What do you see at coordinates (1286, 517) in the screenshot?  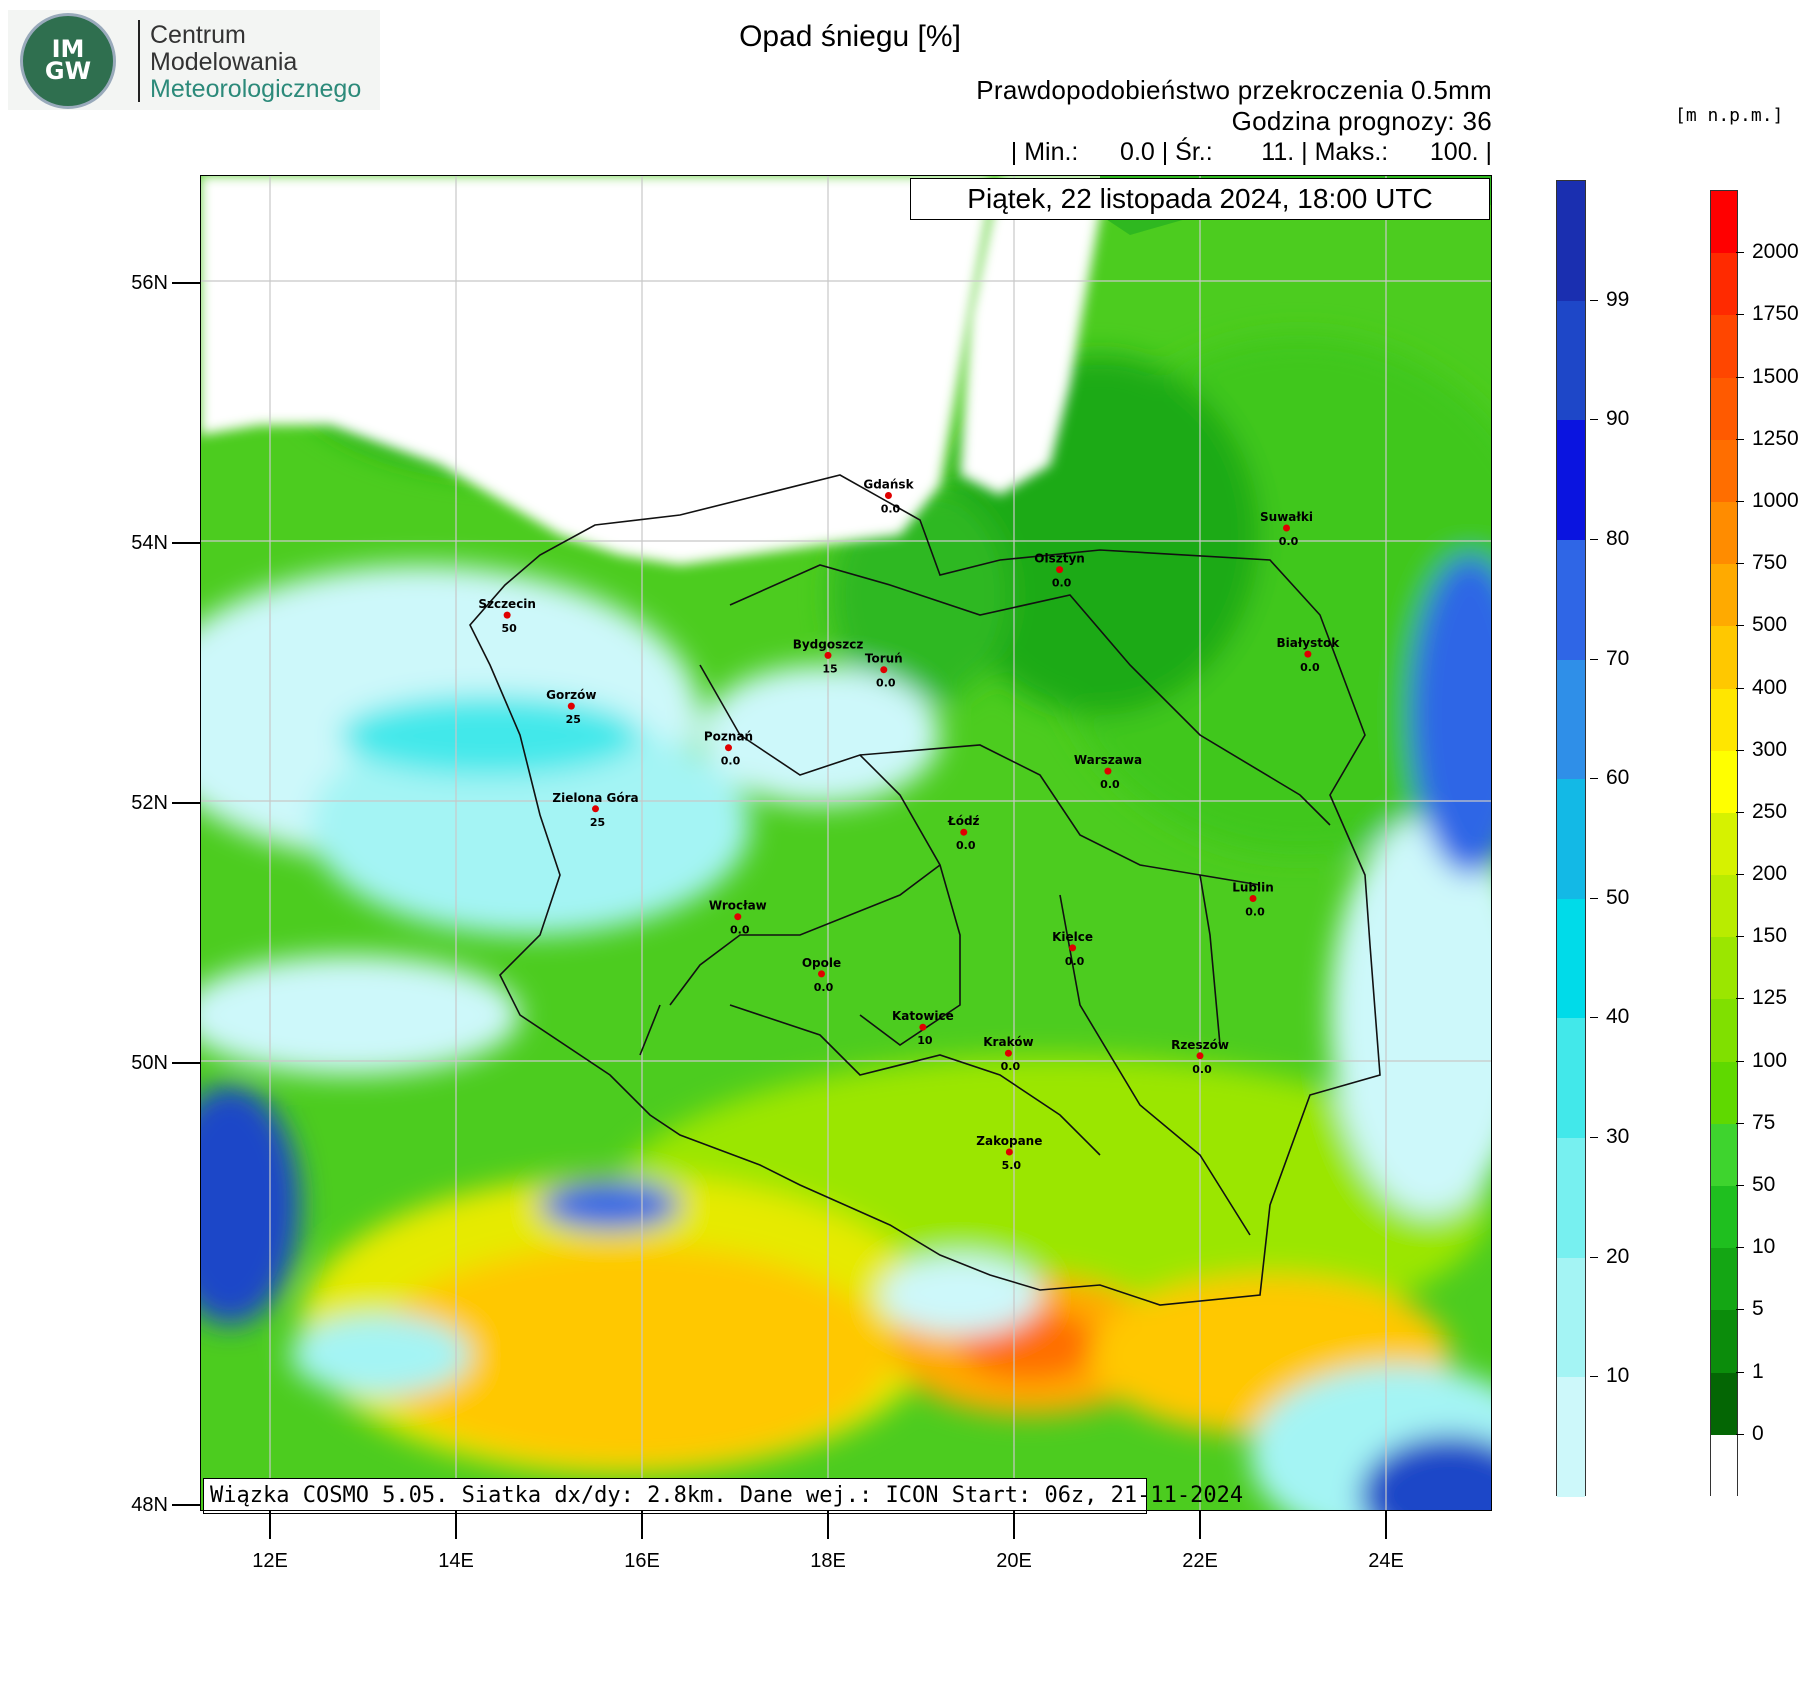 I see `city-name: Suwałki` at bounding box center [1286, 517].